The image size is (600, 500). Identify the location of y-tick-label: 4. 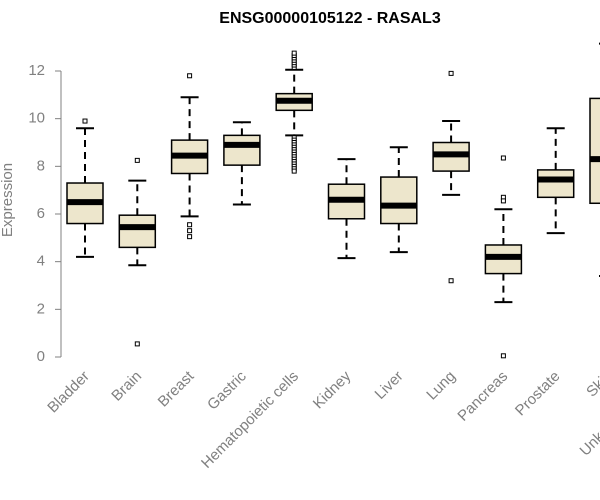
(41, 261).